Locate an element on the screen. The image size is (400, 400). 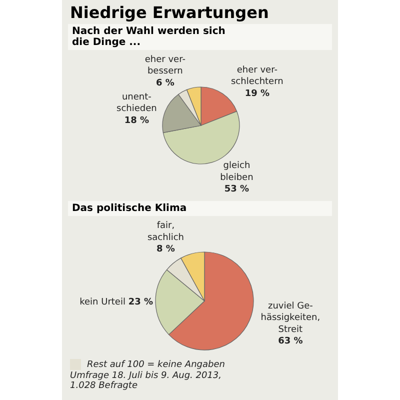
slice-label: gleich bleiben is located at coordinates (237, 172).